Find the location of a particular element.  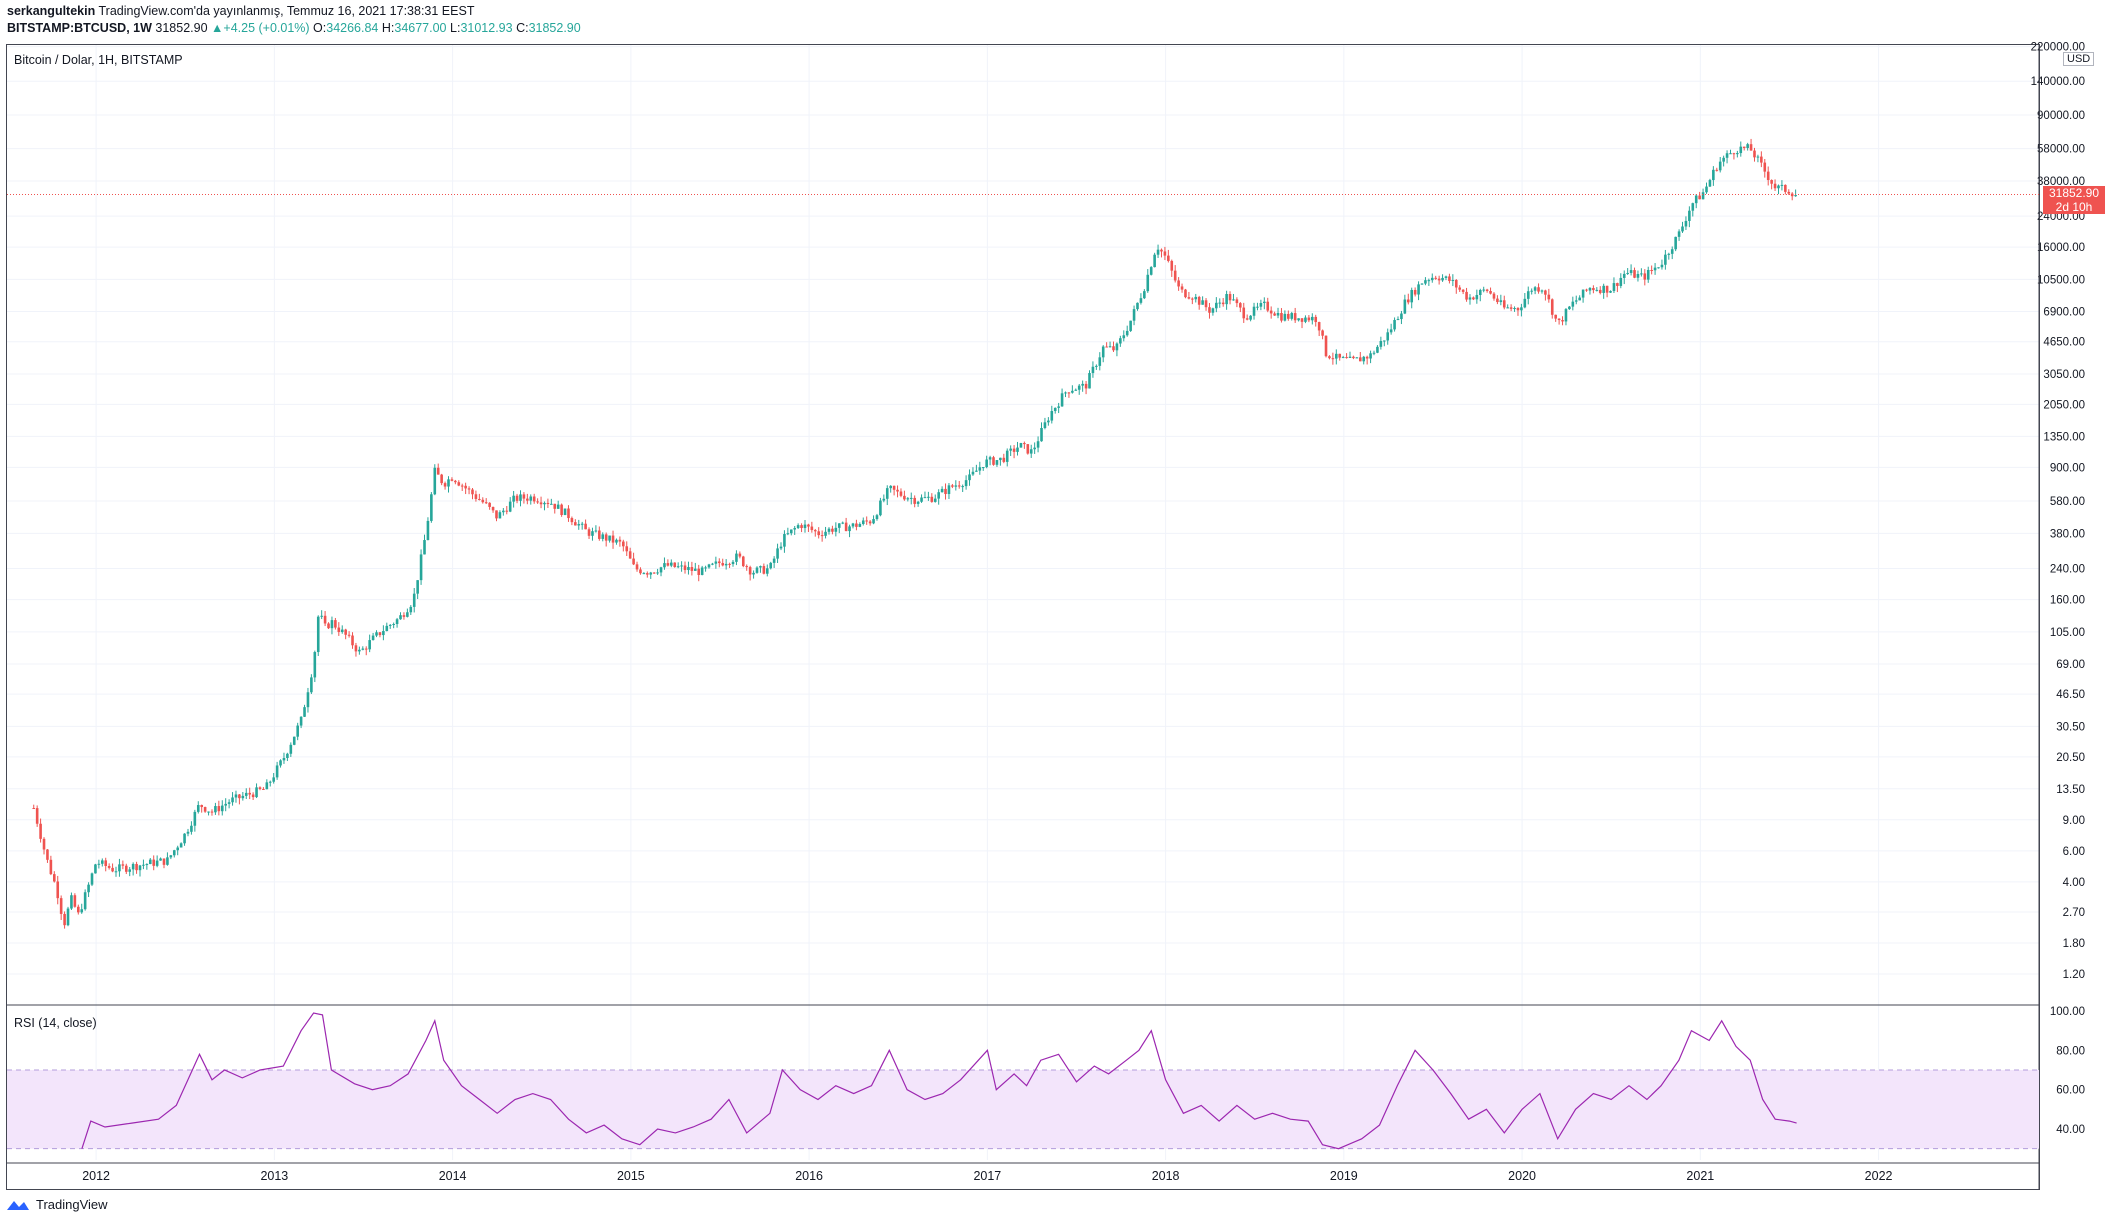

time-tick-label: 2019 is located at coordinates (1344, 1176).